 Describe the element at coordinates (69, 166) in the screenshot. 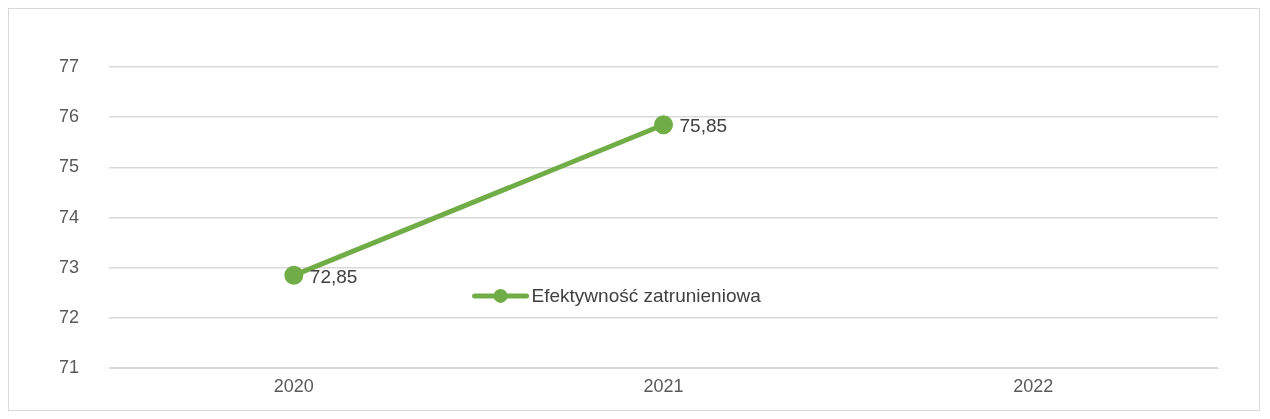

I see `y-tick-label: 75` at that location.